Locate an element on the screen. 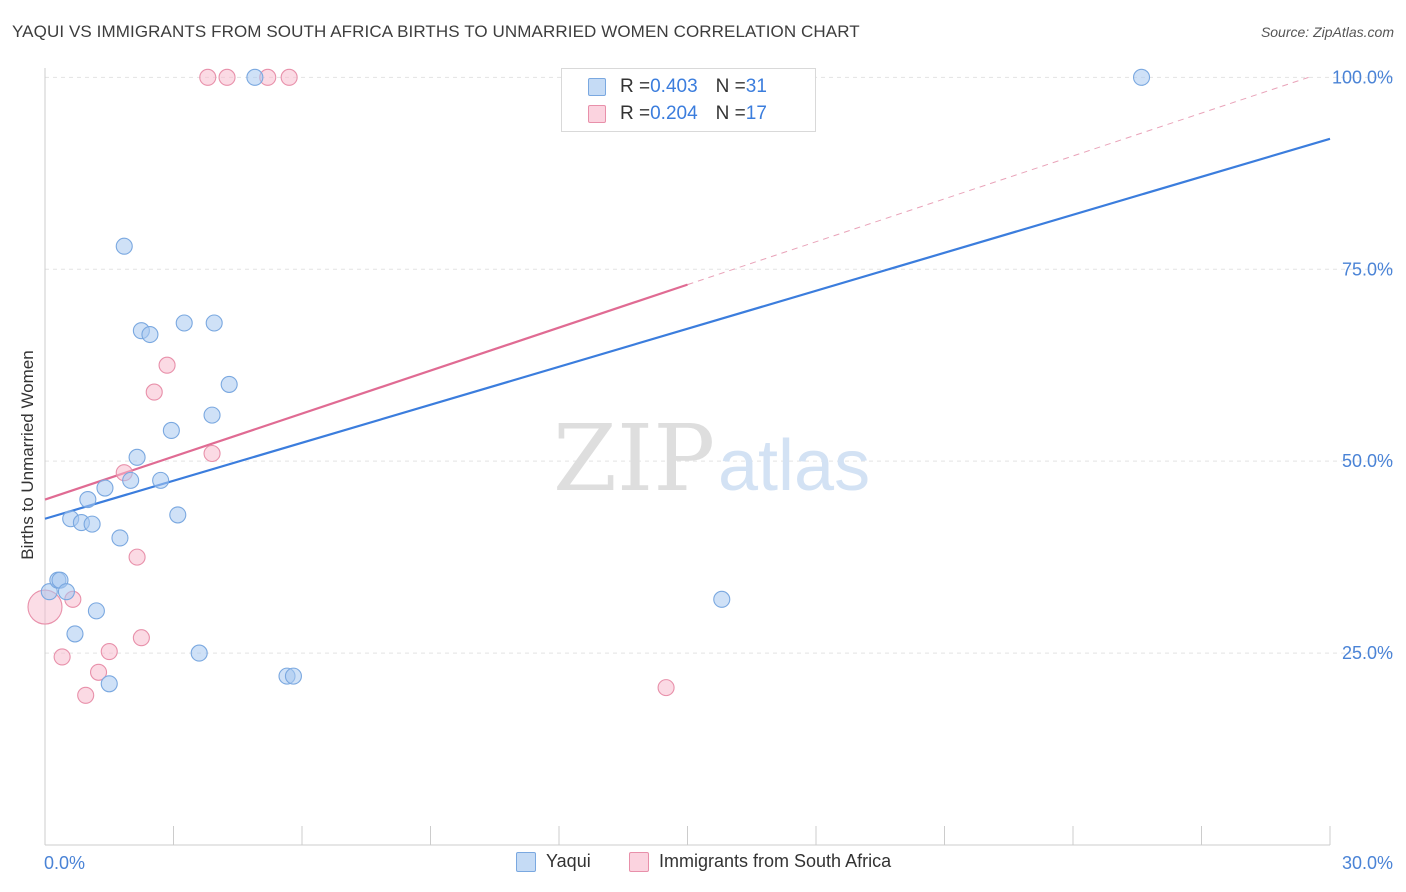 Image resolution: width=1406 pixels, height=892 pixels. y-axis-label: Births to Unmarried Women is located at coordinates (27, 455).